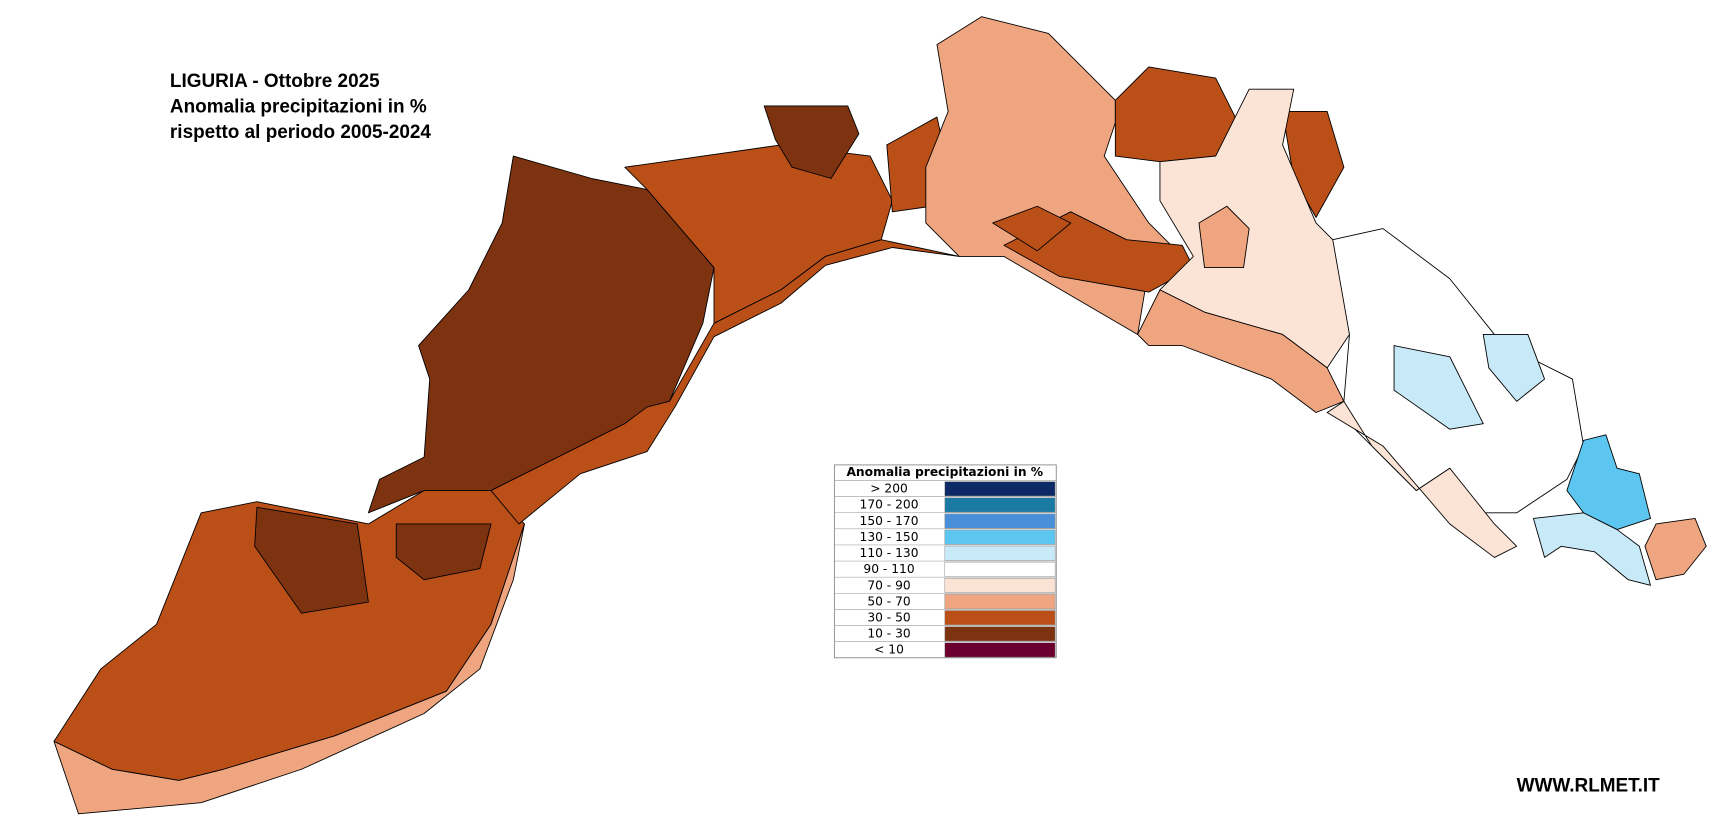 Image resolution: width=1729 pixels, height=825 pixels. I want to click on footer: WWW.RLMET.IT, so click(1588, 786).